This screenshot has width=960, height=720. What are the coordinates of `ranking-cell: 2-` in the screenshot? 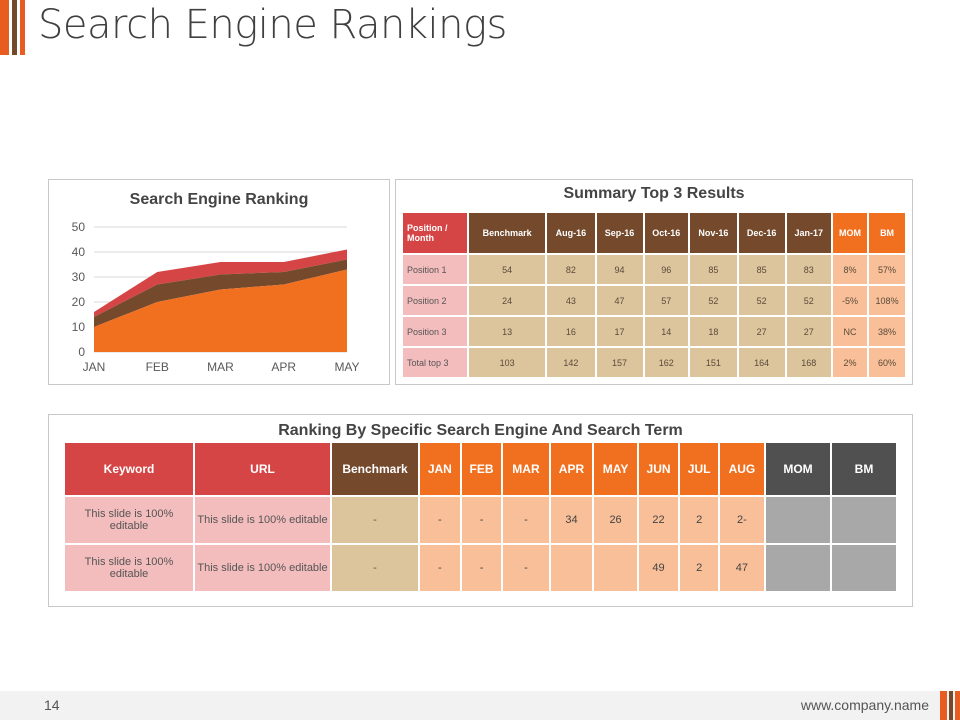 It's located at (741, 520).